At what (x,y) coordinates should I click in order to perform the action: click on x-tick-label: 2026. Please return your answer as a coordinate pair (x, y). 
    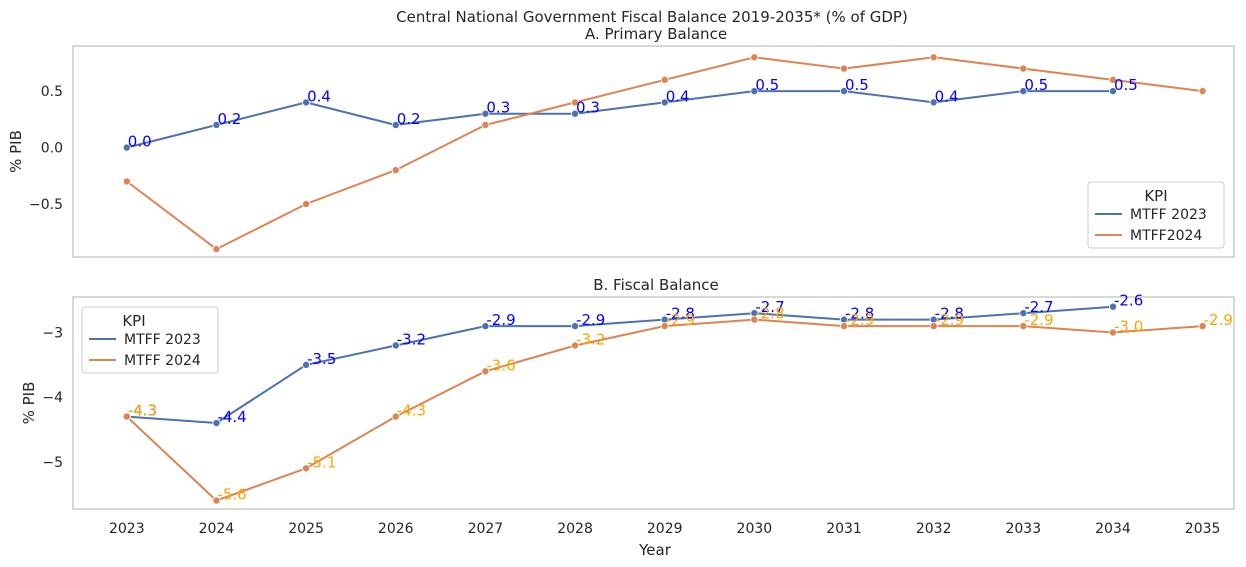
    Looking at the image, I should click on (396, 529).